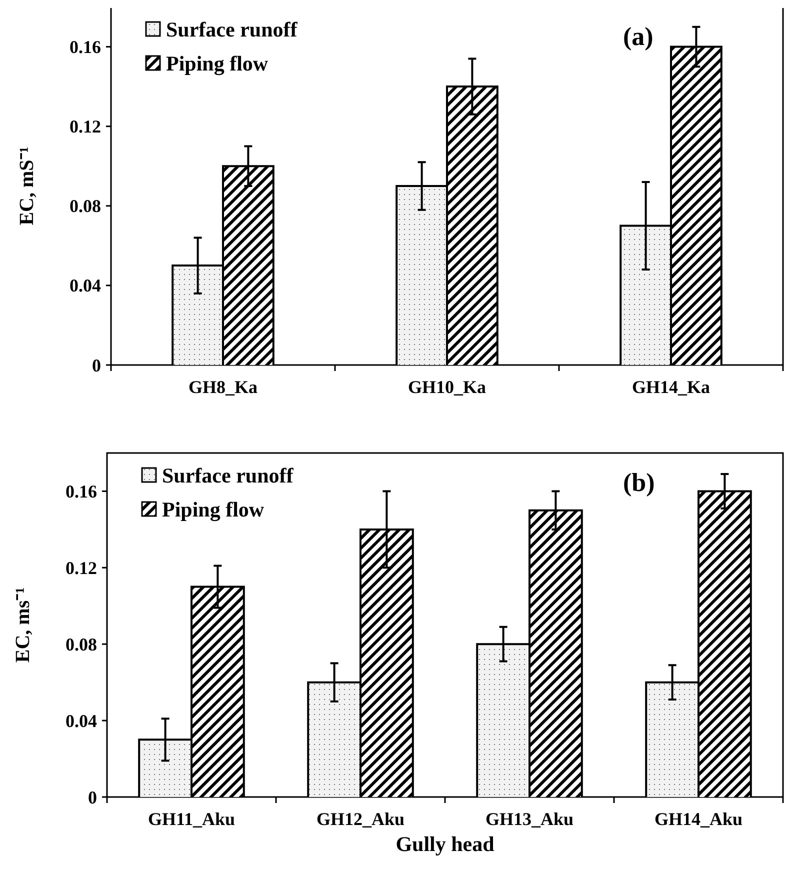 The width and height of the screenshot is (800, 879). I want to click on x-tick-label: GH13_Aku, so click(529, 819).